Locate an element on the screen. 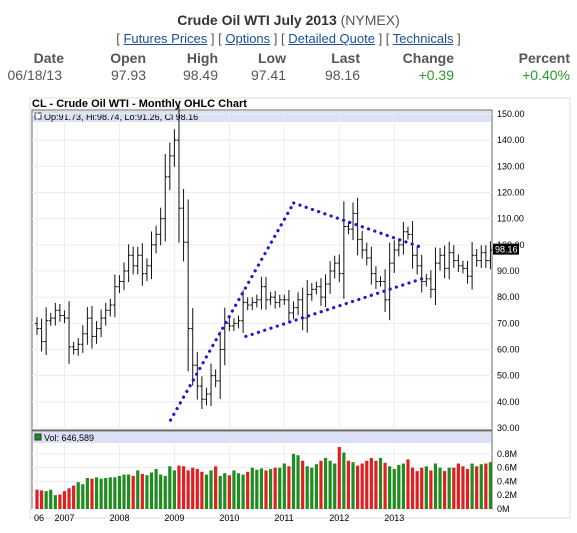  x-tick-label: 2010 is located at coordinates (229, 518).